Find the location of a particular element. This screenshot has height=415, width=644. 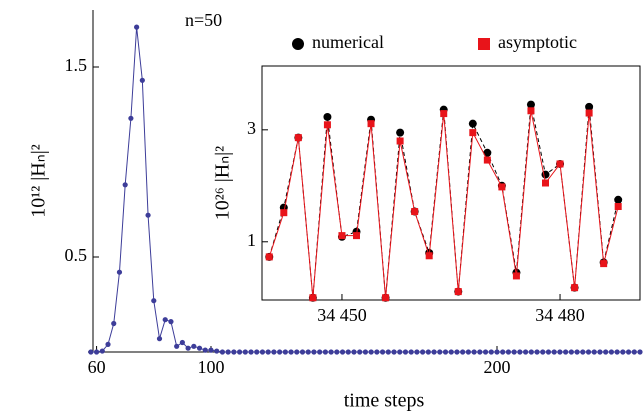

x-tick-label: 34 480 is located at coordinates (560, 315).